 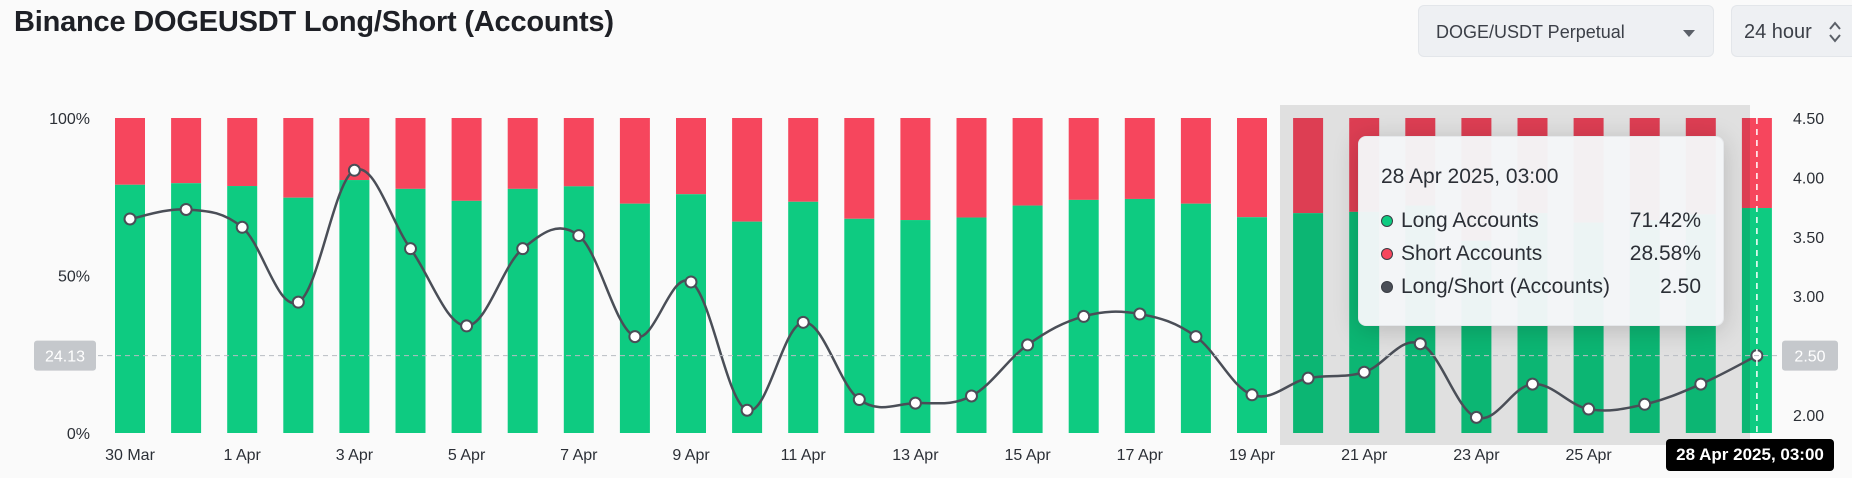 I want to click on crosshair-right-label: 2.50, so click(x=1809, y=357).